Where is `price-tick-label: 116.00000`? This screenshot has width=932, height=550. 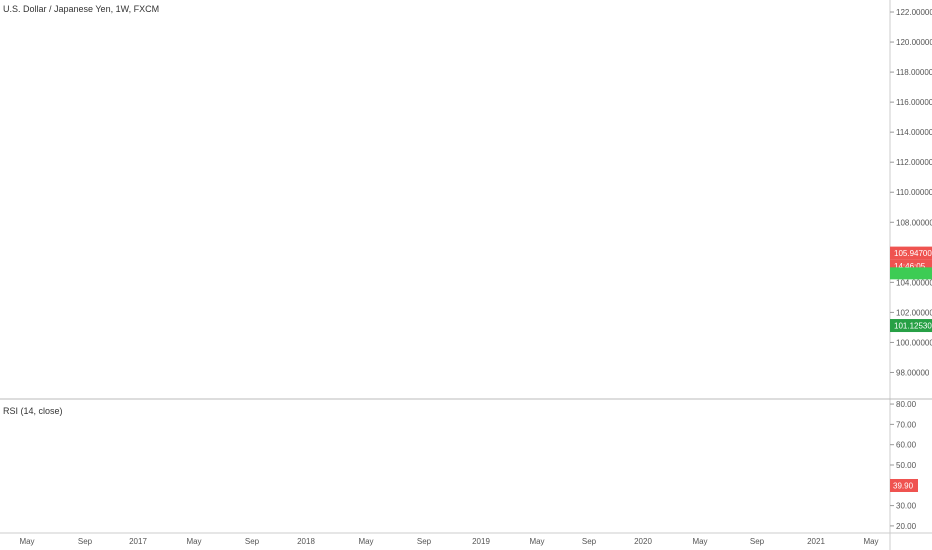 price-tick-label: 116.00000 is located at coordinates (914, 102).